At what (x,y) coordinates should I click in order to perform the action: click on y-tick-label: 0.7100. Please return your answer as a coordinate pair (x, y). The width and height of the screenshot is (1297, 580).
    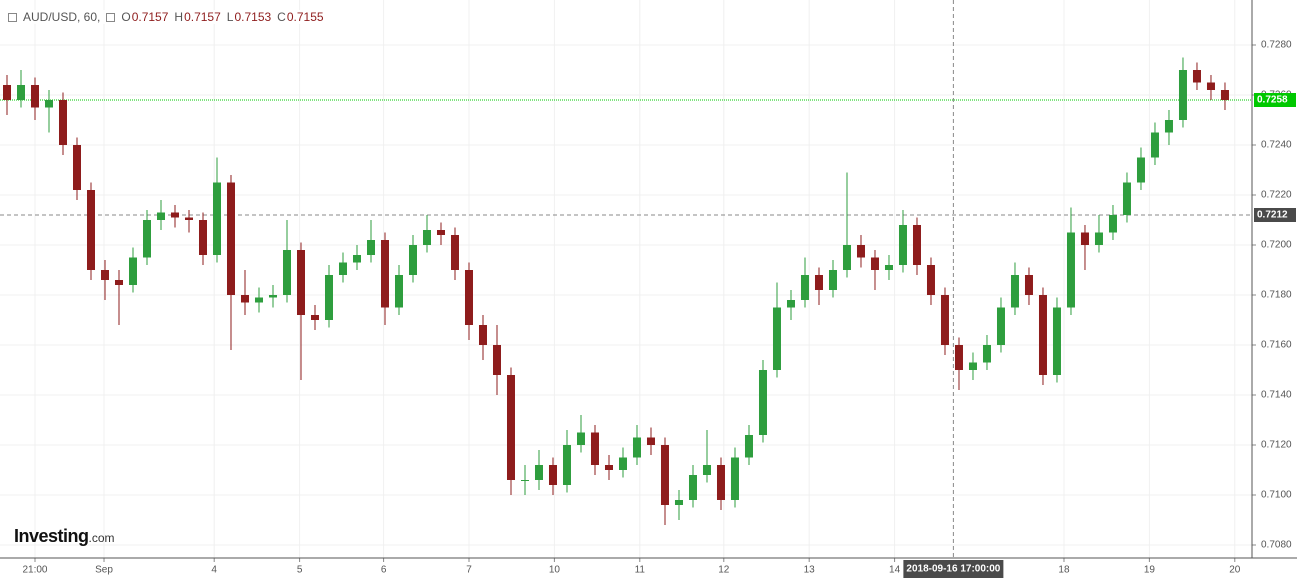
    Looking at the image, I should click on (1276, 495).